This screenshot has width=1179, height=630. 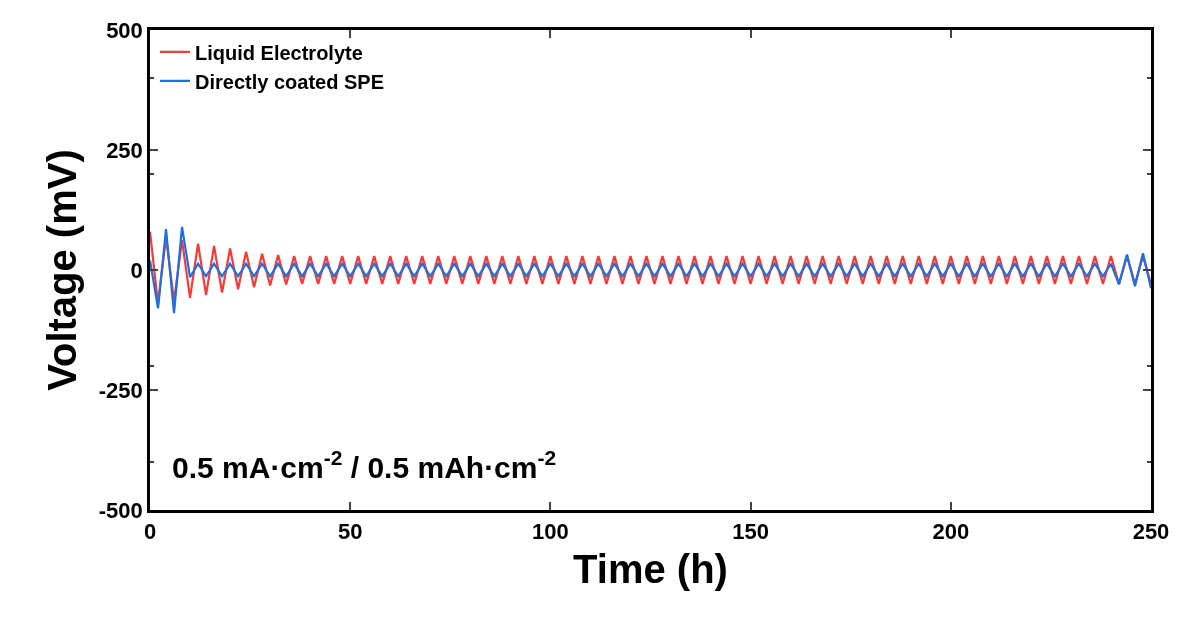 What do you see at coordinates (750, 532) in the screenshot?
I see `x-tick-label: 150` at bounding box center [750, 532].